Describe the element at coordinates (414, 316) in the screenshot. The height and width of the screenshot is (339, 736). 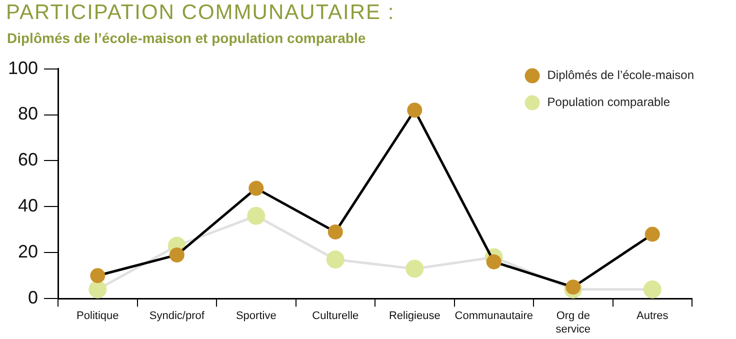
I see `x-tick-label: Religieuse` at that location.